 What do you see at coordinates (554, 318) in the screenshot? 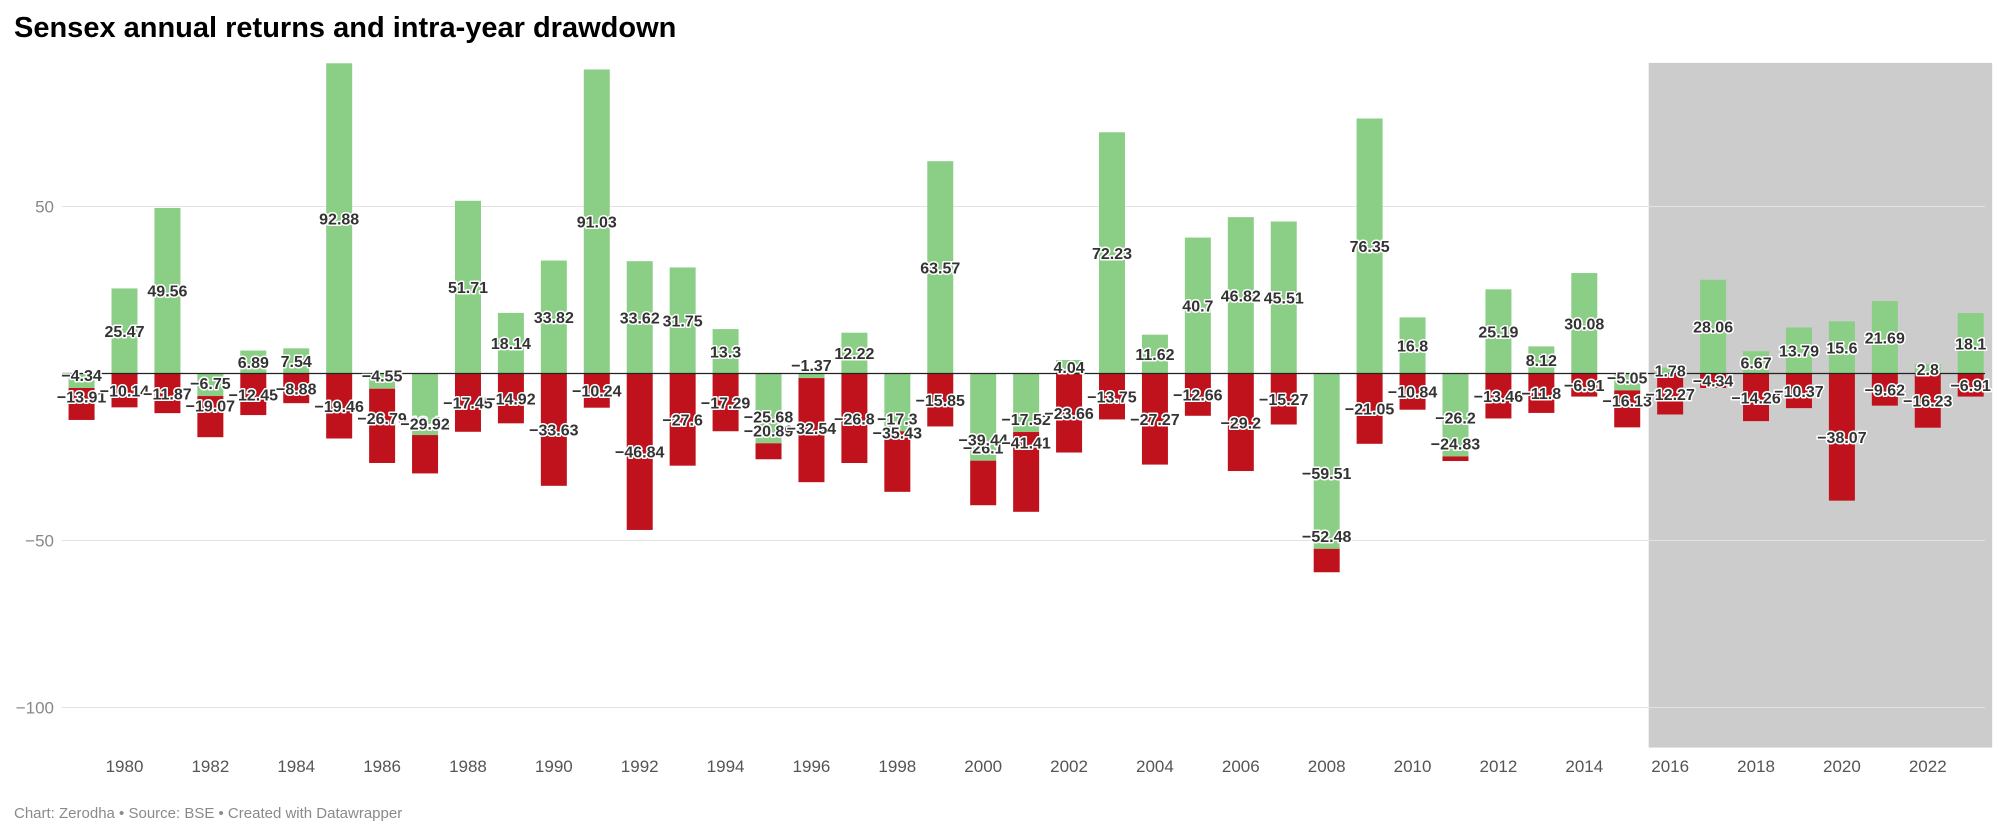
I see `value-label: 33.82` at bounding box center [554, 318].